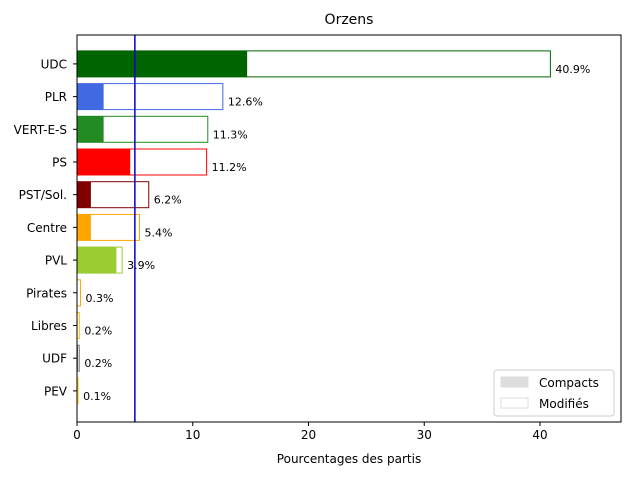 This screenshot has height=480, width=640. I want to click on legend-swatch-modifies, so click(514, 403).